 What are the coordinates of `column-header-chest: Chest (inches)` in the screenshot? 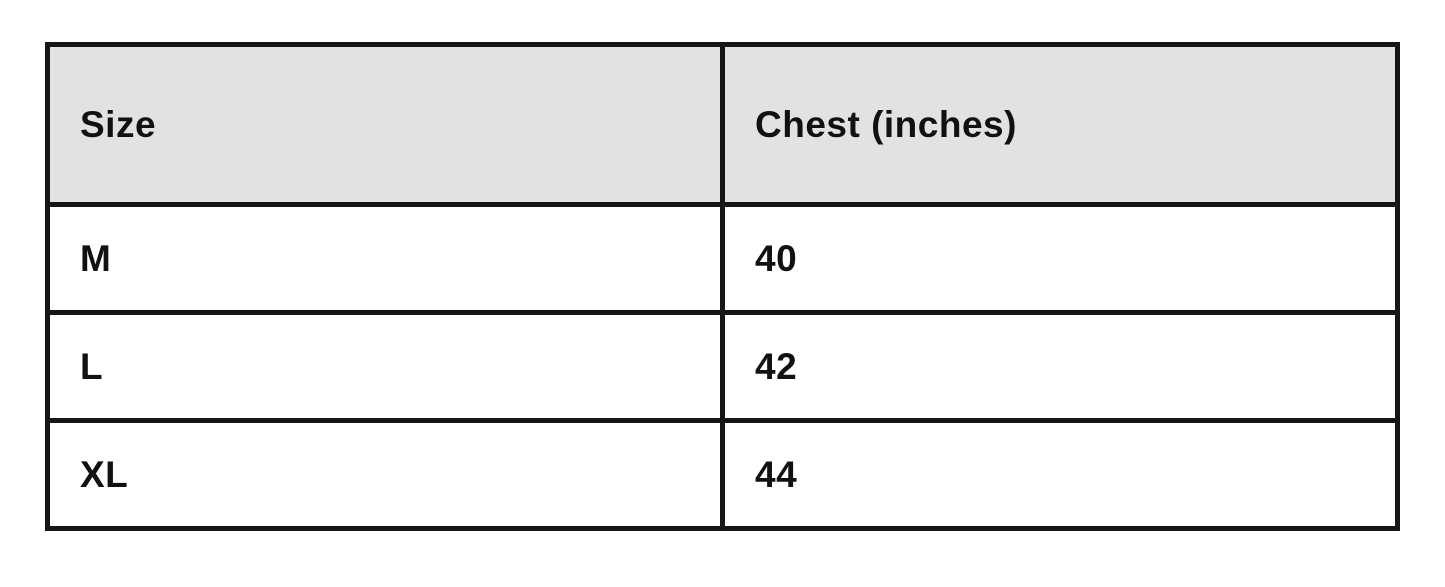 It's located at (1060, 124).